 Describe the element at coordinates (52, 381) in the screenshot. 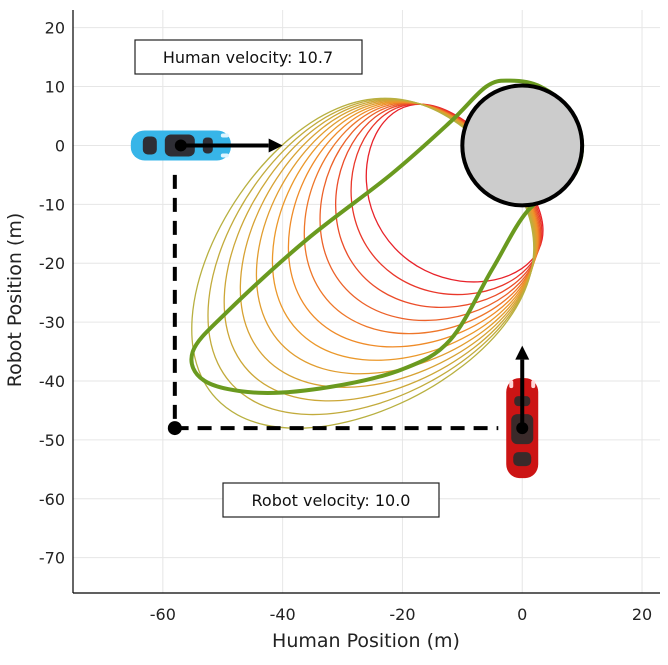

I see `y-tick-label: -40` at that location.